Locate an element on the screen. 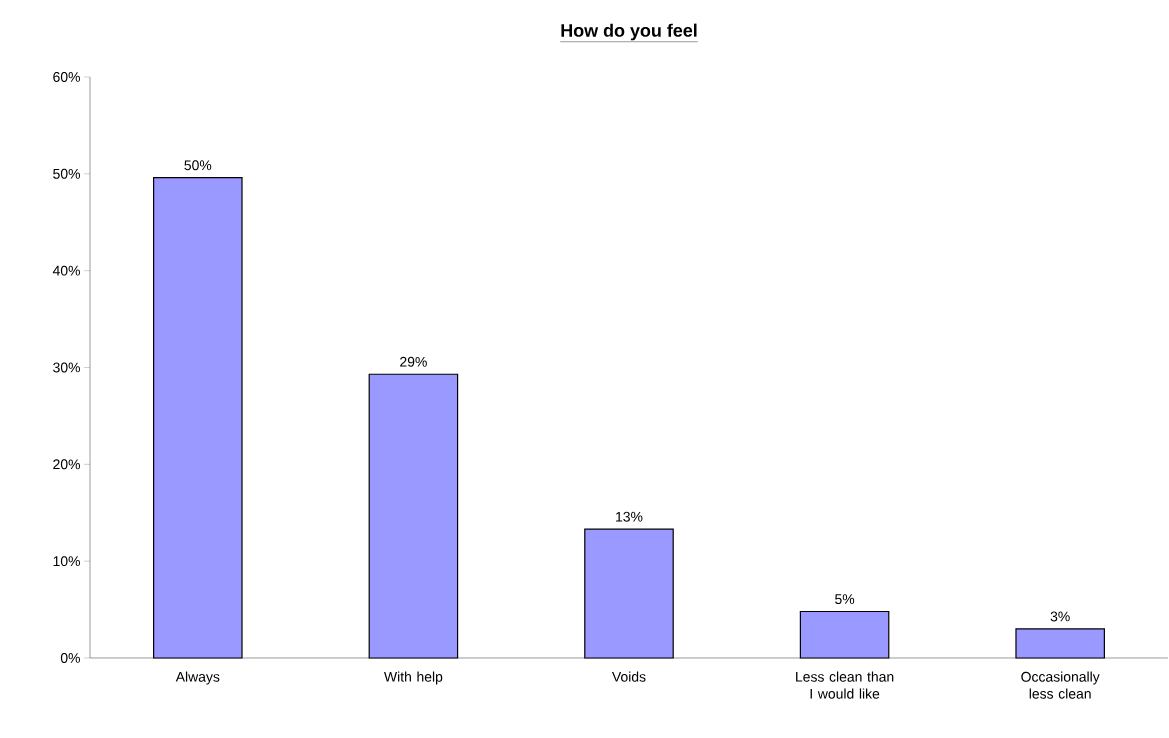 The height and width of the screenshot is (738, 1169). y-tick-label: 10% is located at coordinates (66, 561).